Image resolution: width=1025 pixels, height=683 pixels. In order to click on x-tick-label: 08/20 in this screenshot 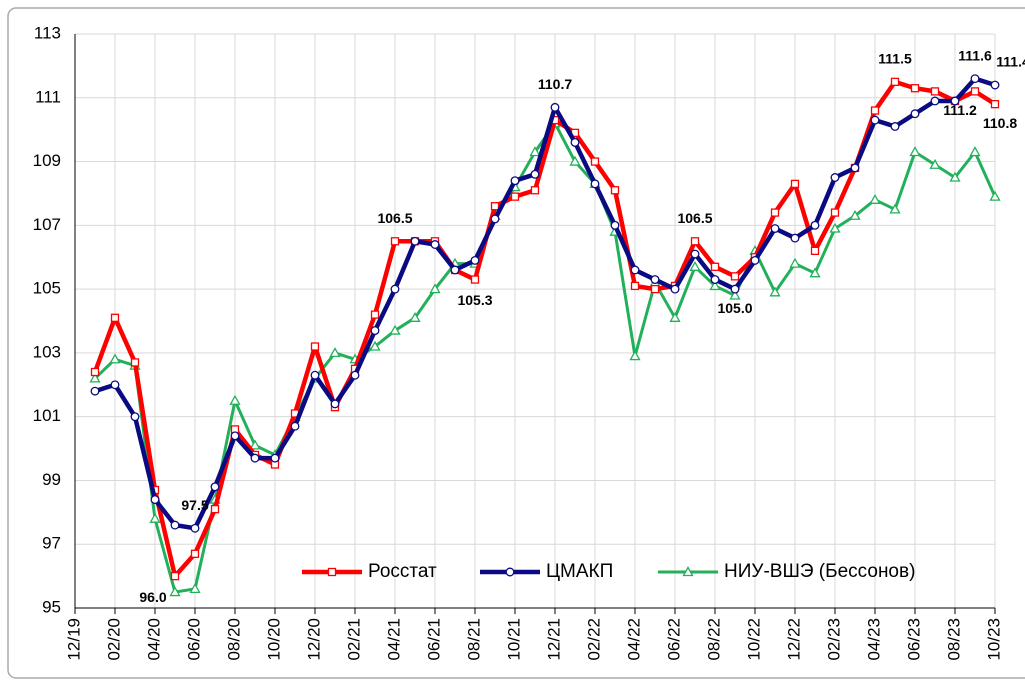, I will do `click(233, 639)`.